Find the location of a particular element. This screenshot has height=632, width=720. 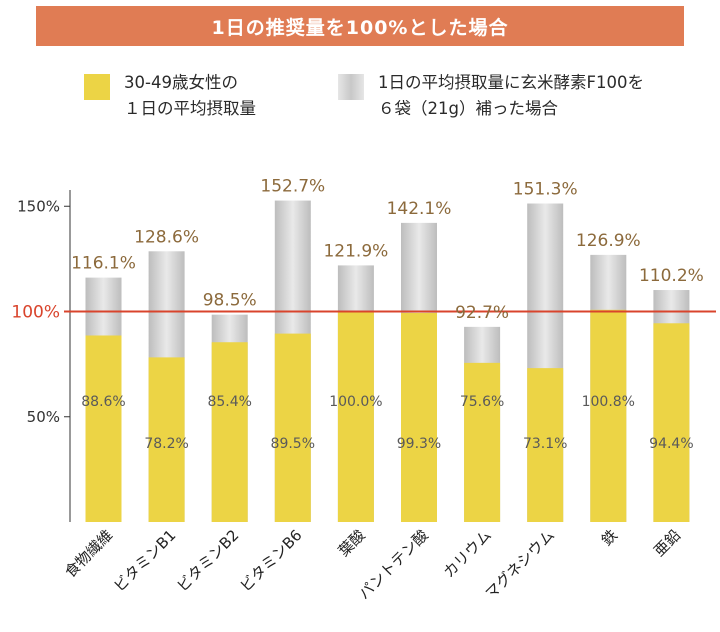

chart-title: 1日の推奨量を100%とした場合 is located at coordinates (360, 27).